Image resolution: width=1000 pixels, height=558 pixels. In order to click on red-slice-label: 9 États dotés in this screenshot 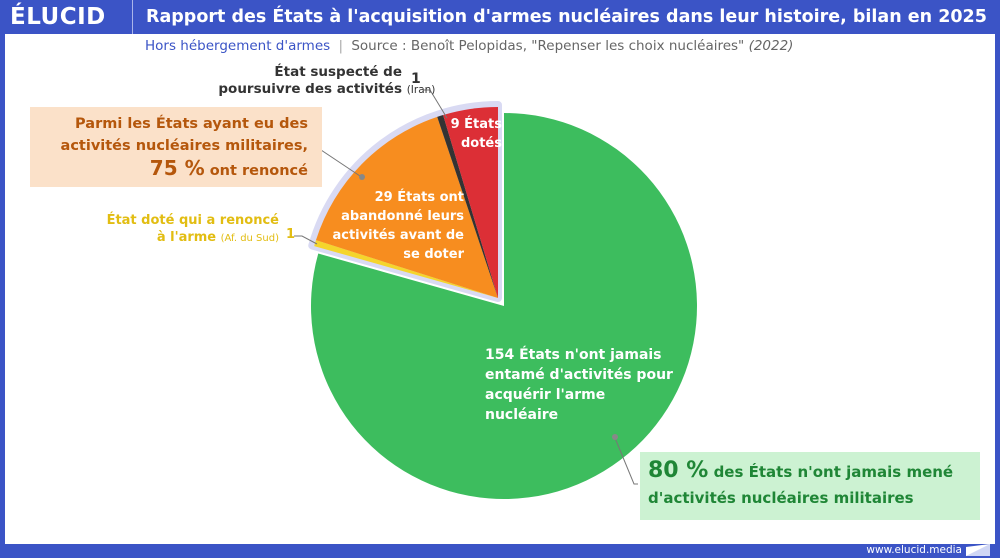, I will do `click(476, 134)`.